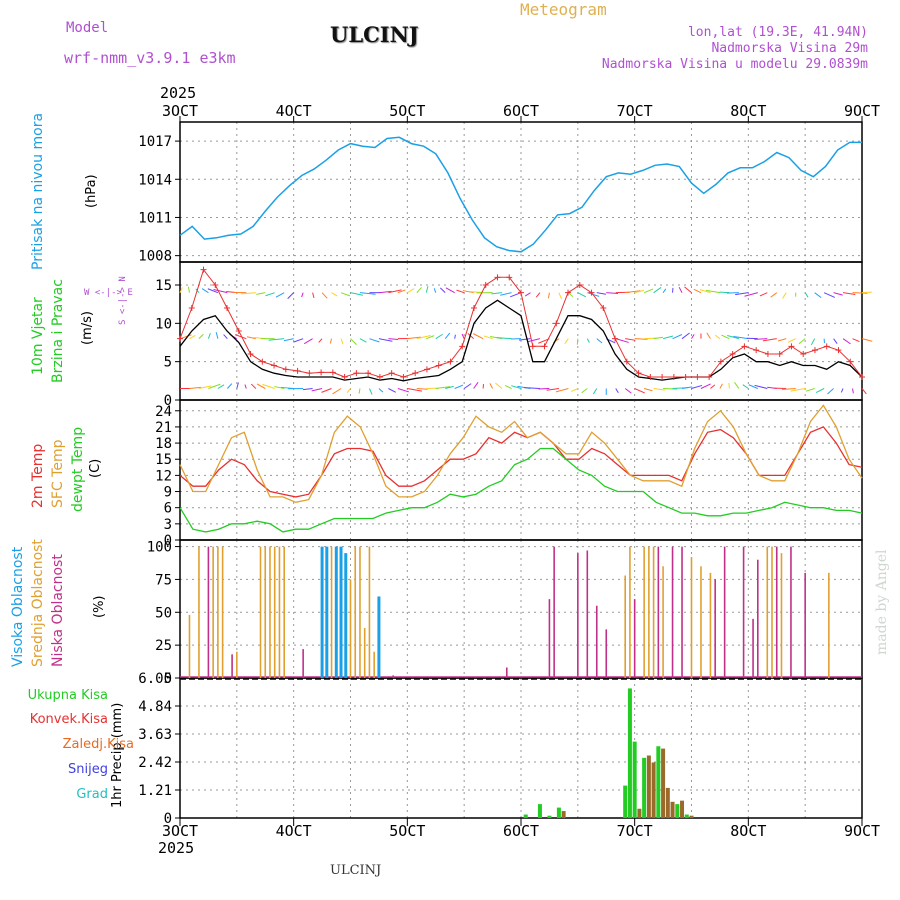  What do you see at coordinates (862, 111) in the screenshot?
I see `date-label-top: 9OCT` at bounding box center [862, 111].